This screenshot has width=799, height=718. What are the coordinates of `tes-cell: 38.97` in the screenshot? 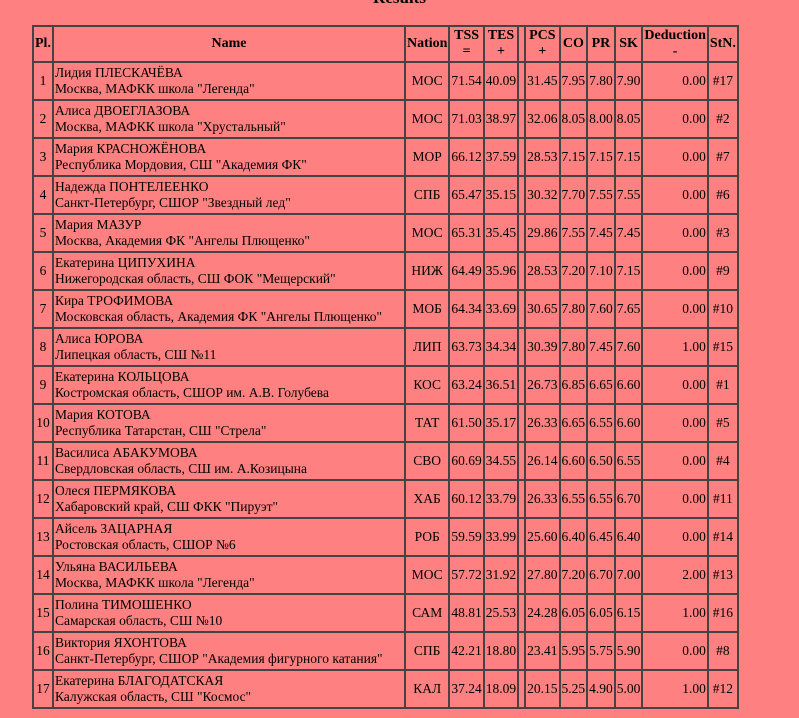 It's located at (501, 119).